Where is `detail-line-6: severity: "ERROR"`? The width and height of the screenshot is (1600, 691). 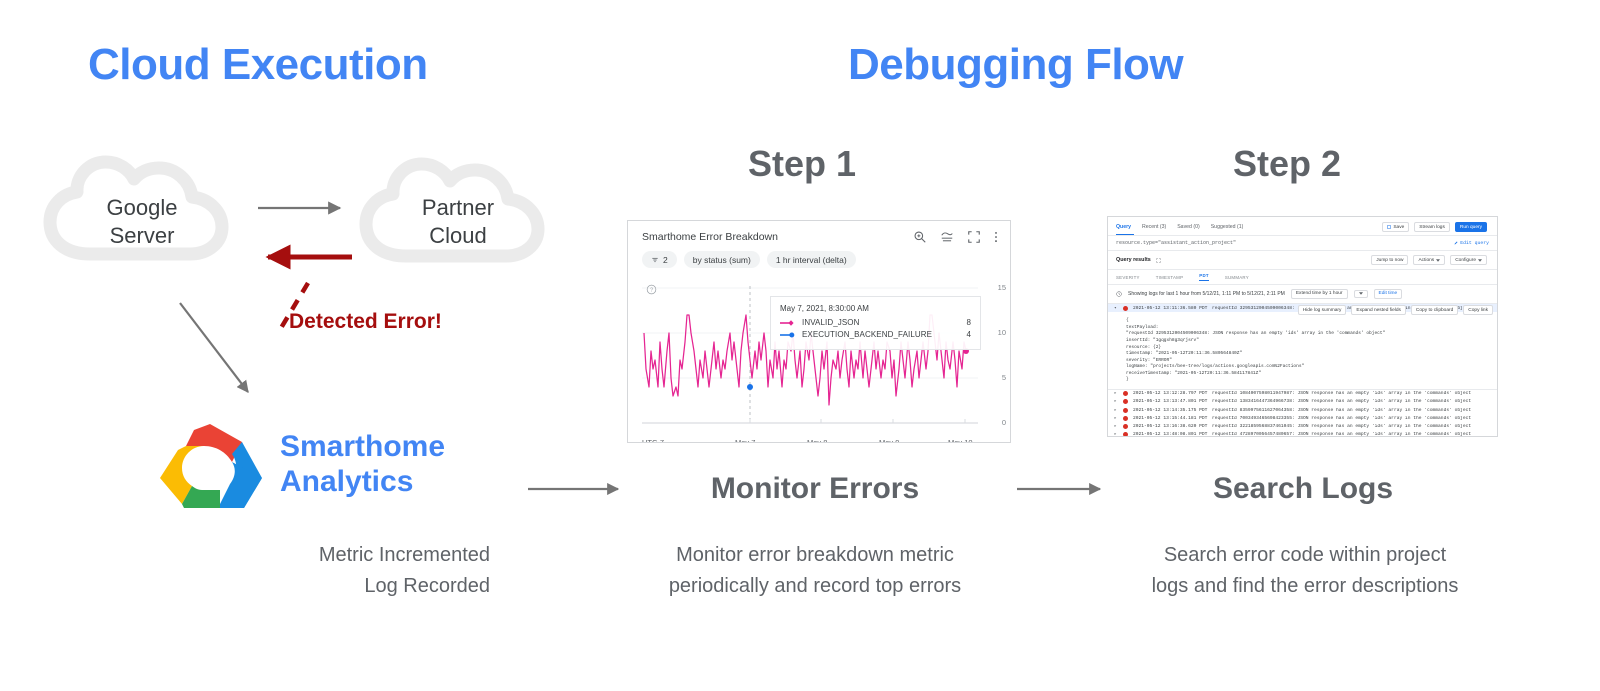
detail-line-6: severity: "ERROR" is located at coordinates (1149, 360).